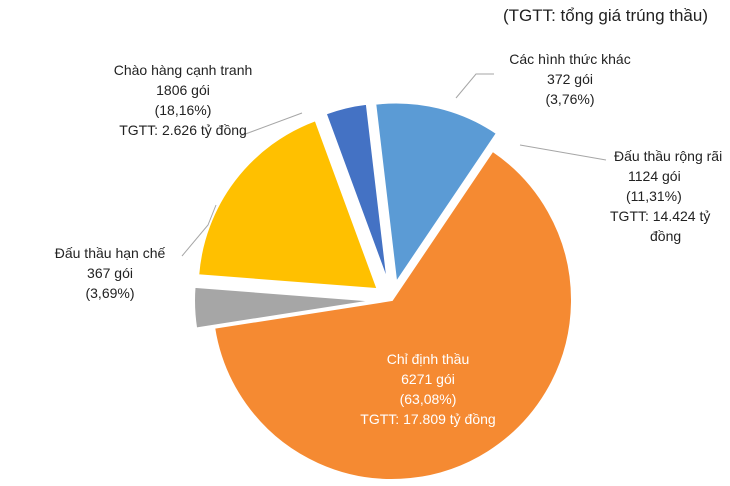 The height and width of the screenshot is (486, 730). Describe the element at coordinates (474, 86) in the screenshot. I see `leader-cac-hinh-thuc-khac` at that location.